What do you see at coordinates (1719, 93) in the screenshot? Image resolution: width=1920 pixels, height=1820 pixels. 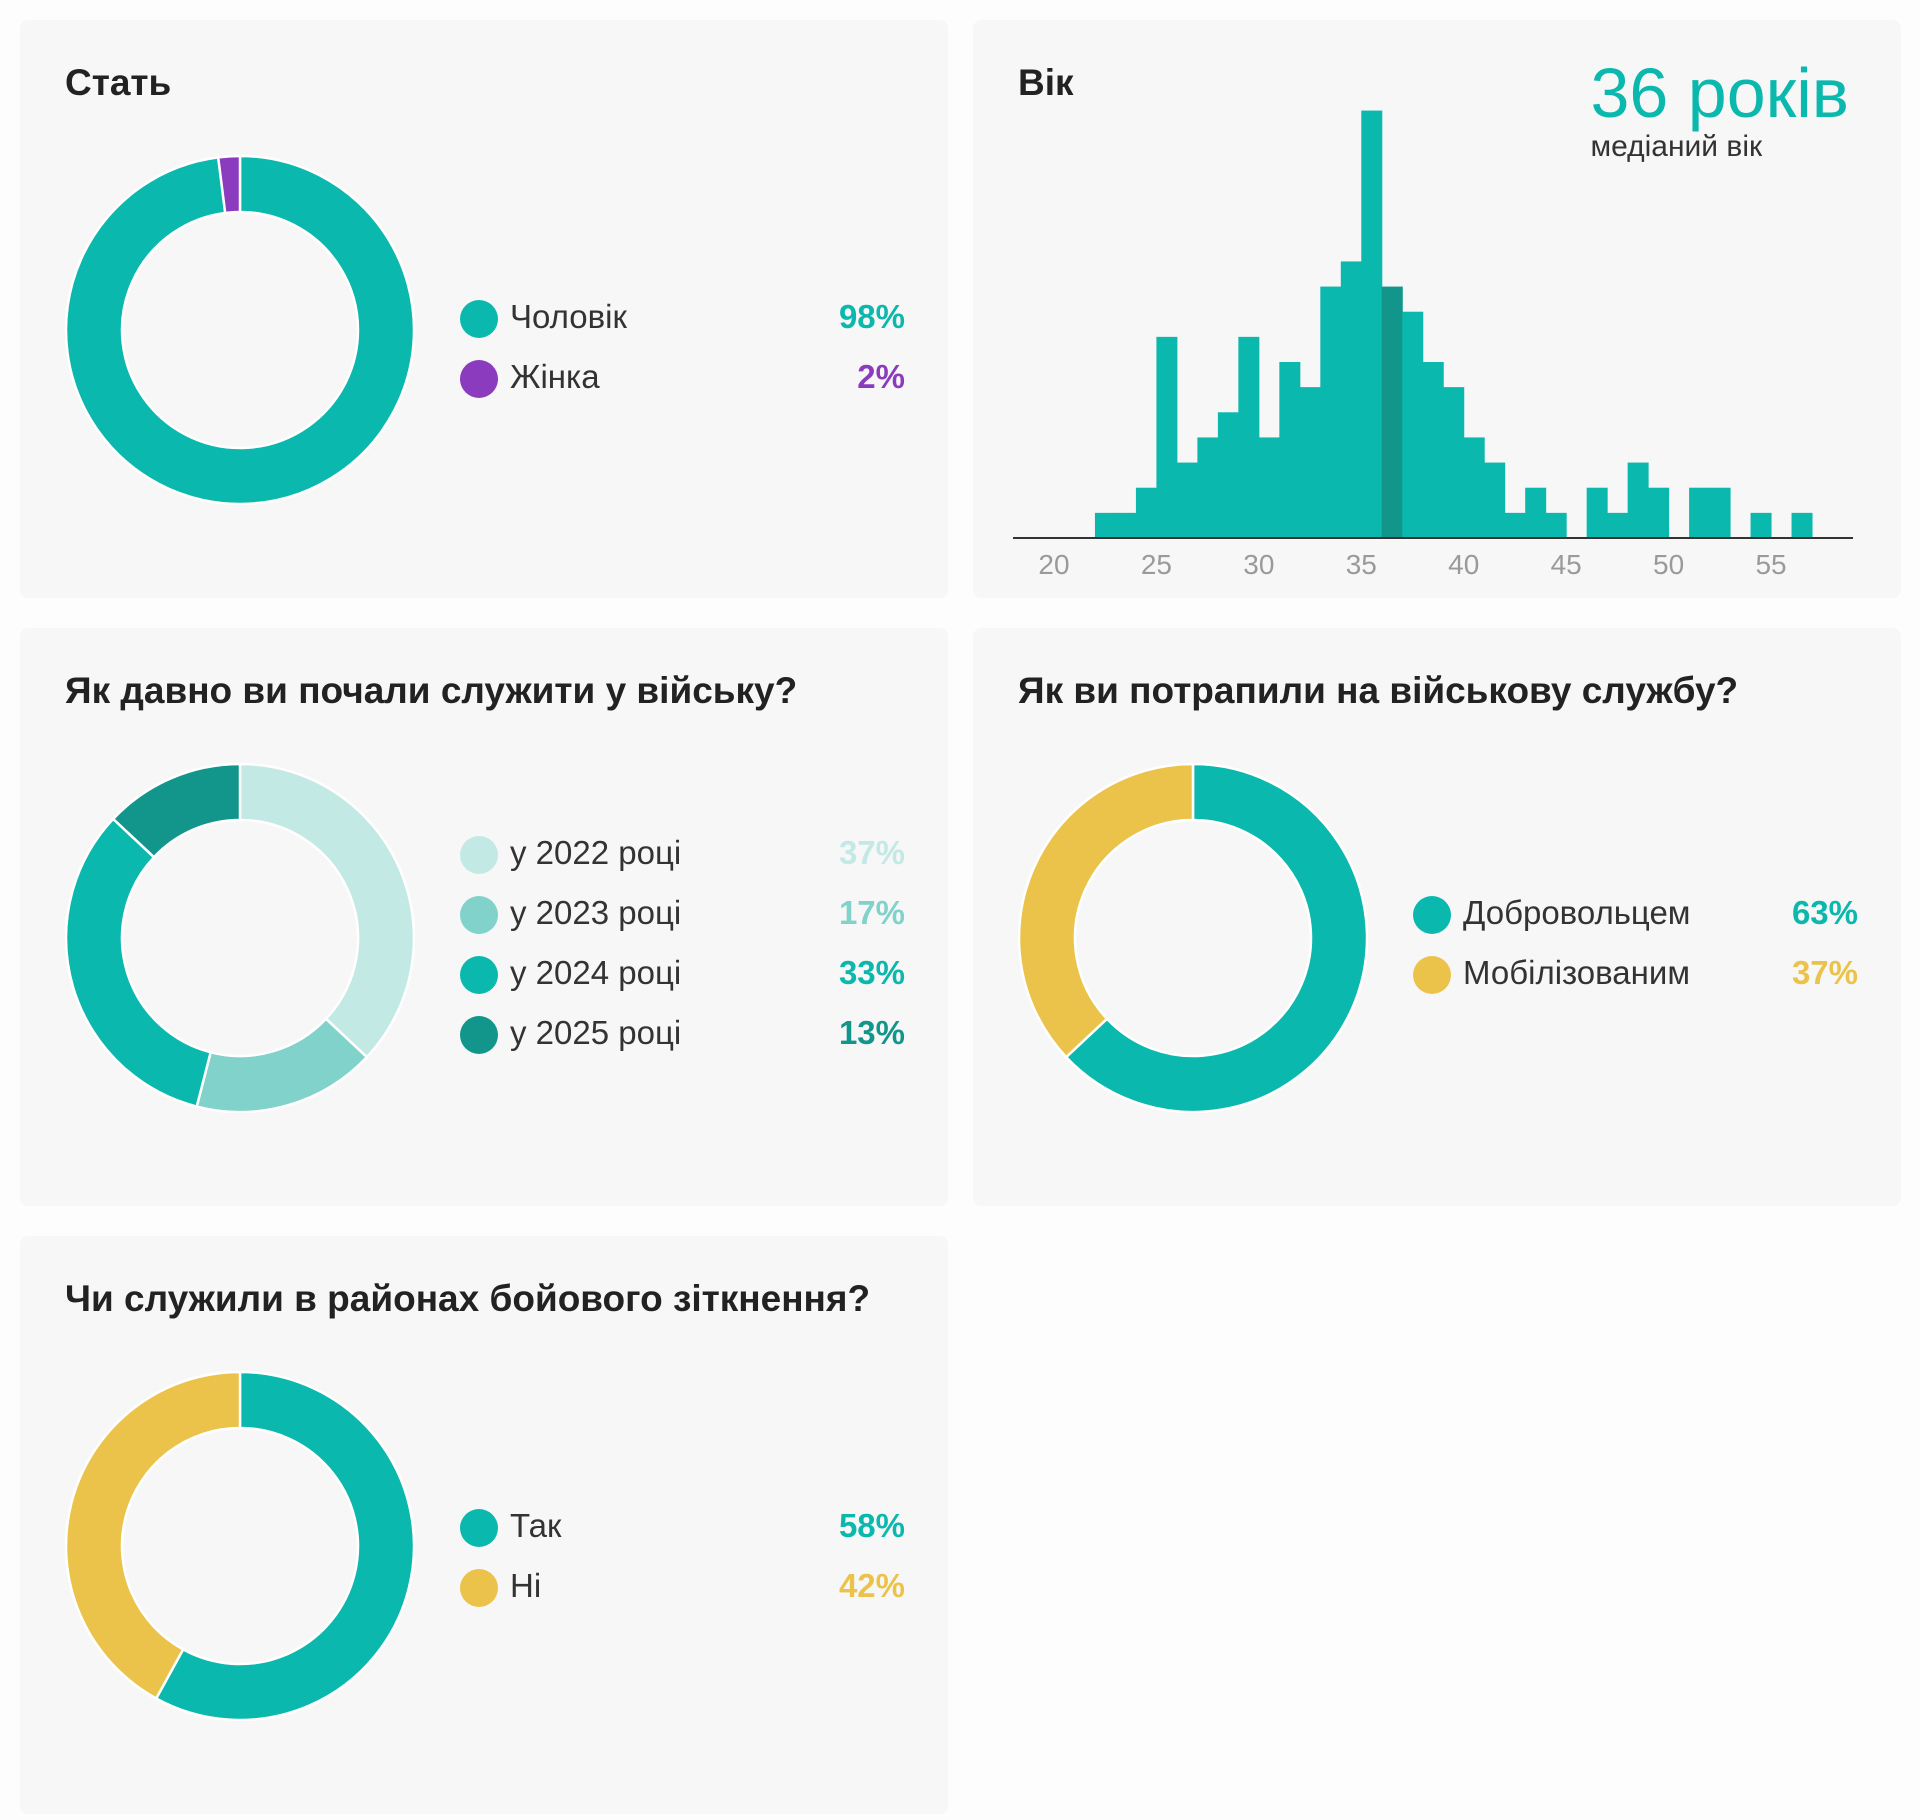 I see `median-age-value: 36 років` at bounding box center [1719, 93].